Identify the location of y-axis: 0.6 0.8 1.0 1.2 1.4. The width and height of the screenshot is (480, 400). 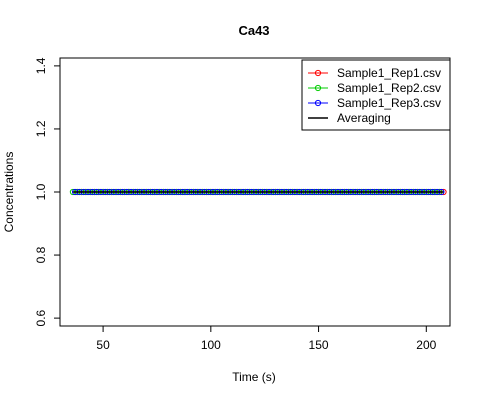
(47, 191).